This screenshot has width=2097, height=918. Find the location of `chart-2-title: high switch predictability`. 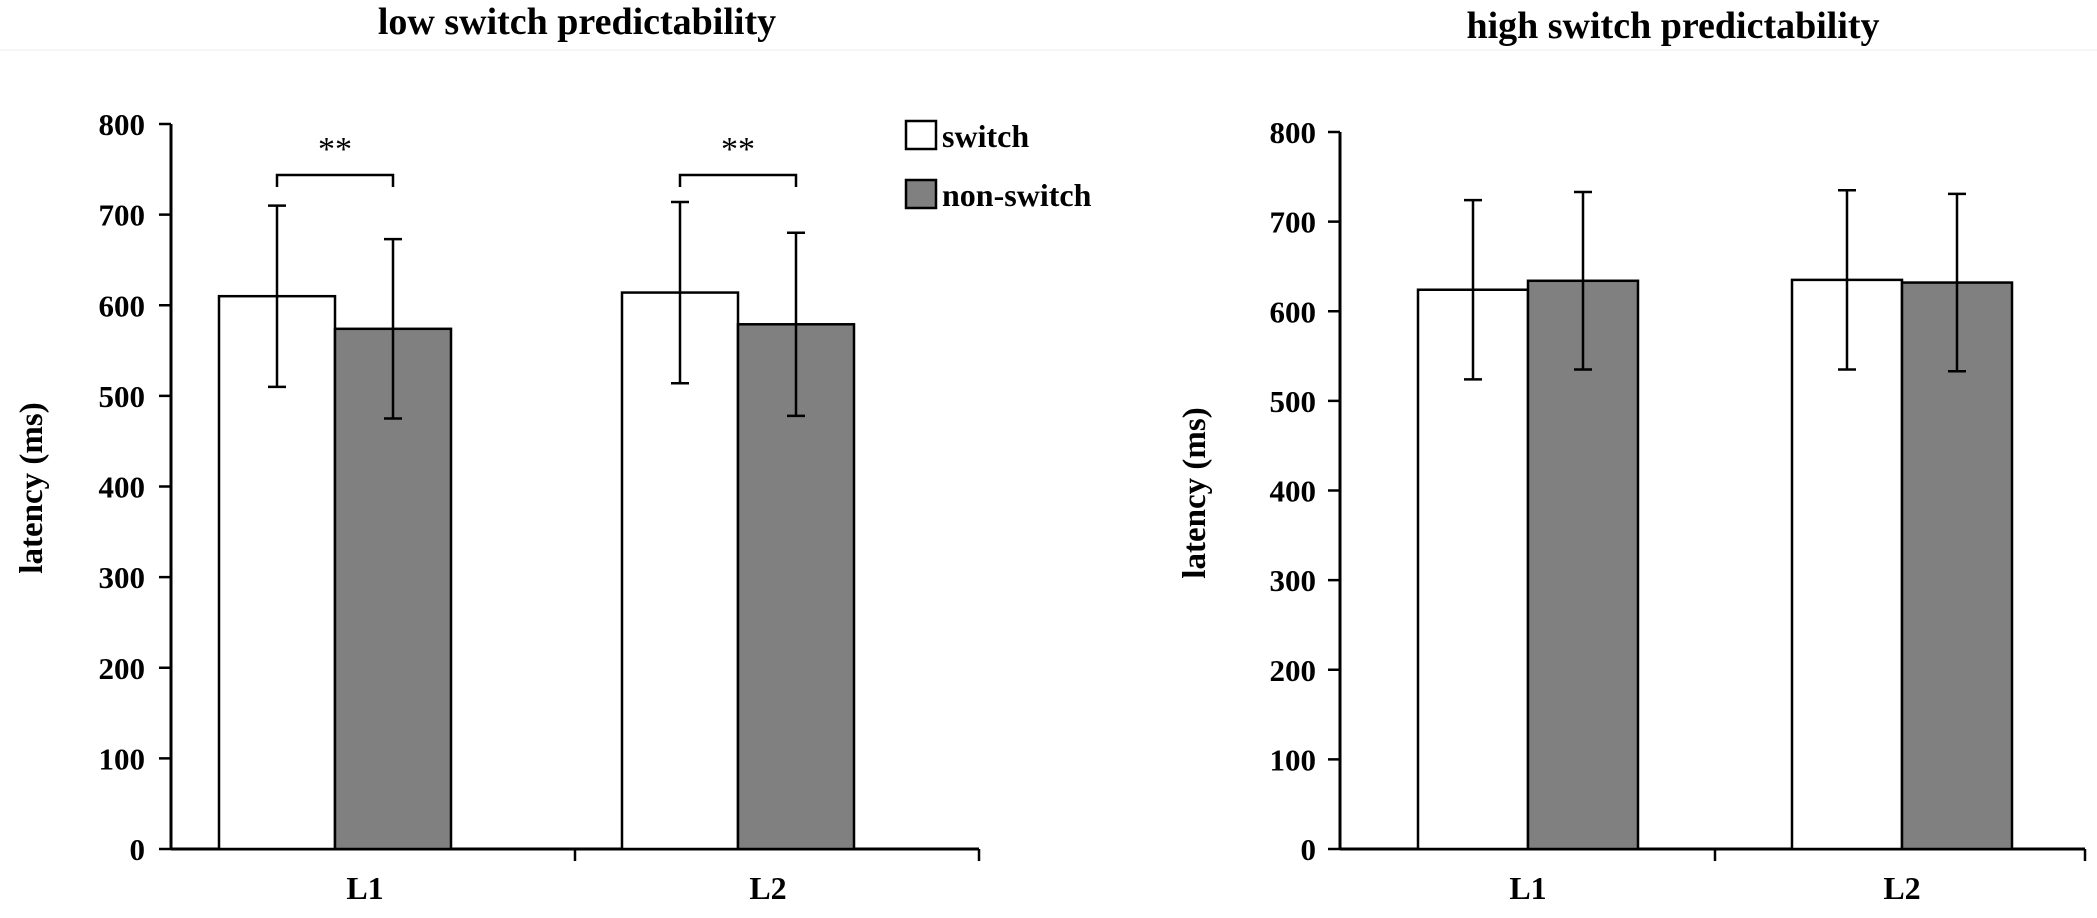

chart-2-title: high switch predictability is located at coordinates (1672, 26).